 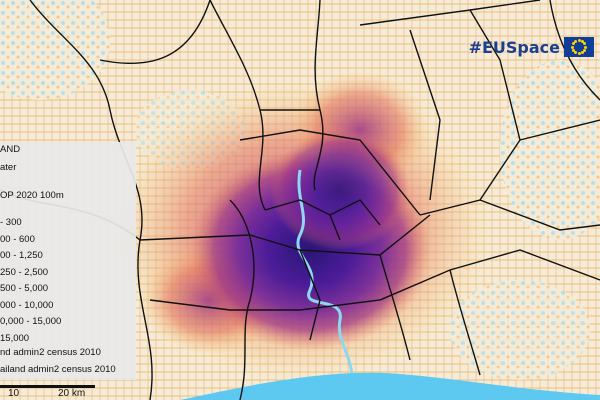 I want to click on legend-class-label: 250 - 2,500, so click(x=24, y=272).